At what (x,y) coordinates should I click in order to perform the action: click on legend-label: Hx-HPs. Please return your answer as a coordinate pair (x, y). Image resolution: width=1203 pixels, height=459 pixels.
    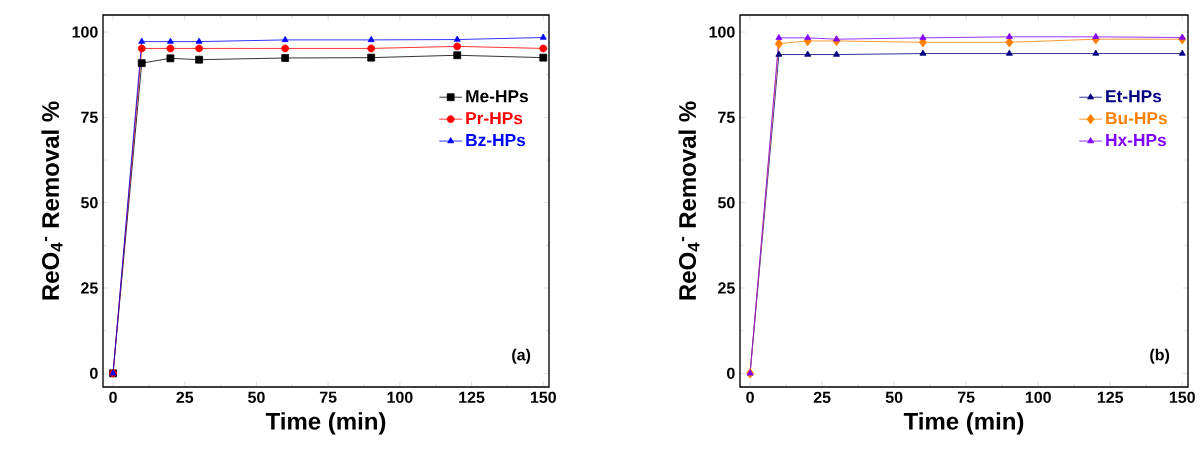
    Looking at the image, I should click on (1136, 140).